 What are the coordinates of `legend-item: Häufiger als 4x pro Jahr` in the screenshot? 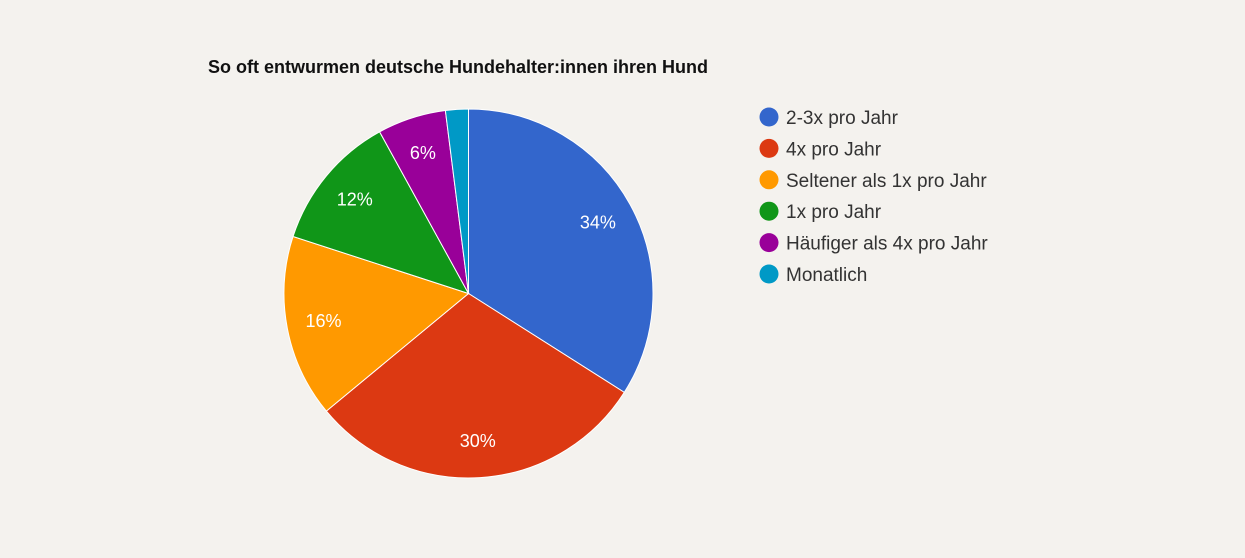 It's located at (874, 244).